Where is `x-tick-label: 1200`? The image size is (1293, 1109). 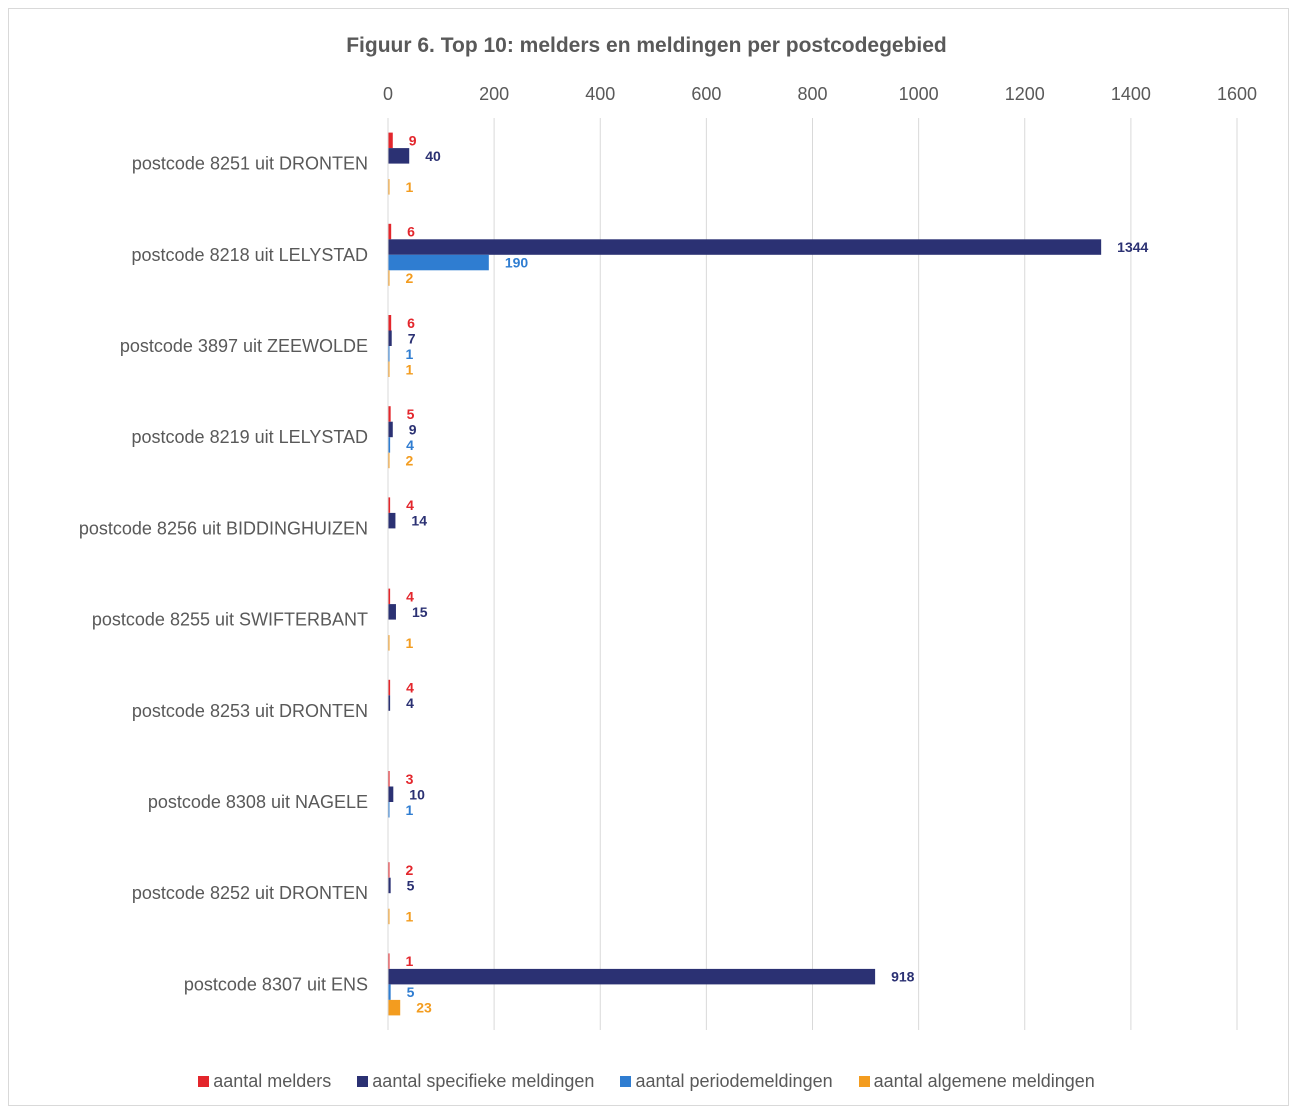
x-tick-label: 1200 is located at coordinates (1025, 94).